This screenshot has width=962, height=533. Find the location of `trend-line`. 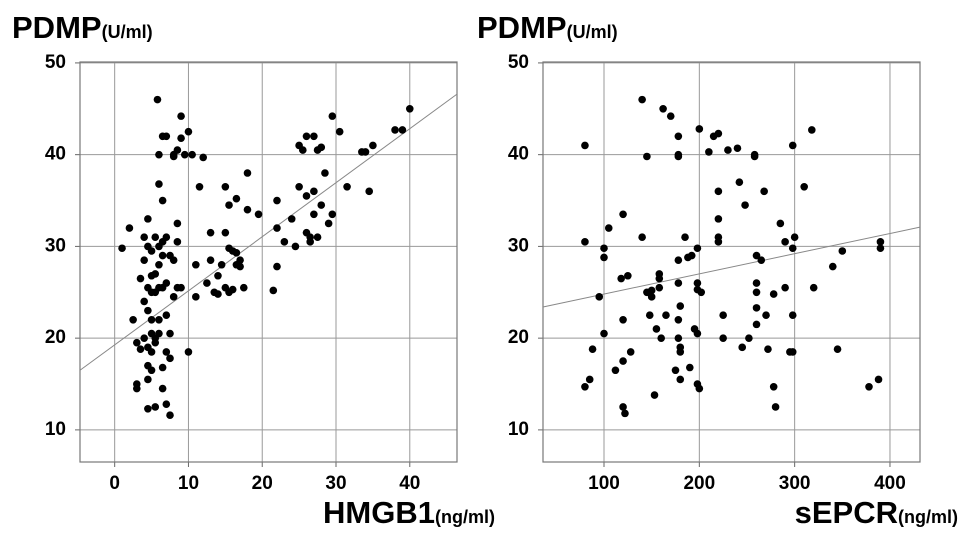

trend-line is located at coordinates (731, 267).